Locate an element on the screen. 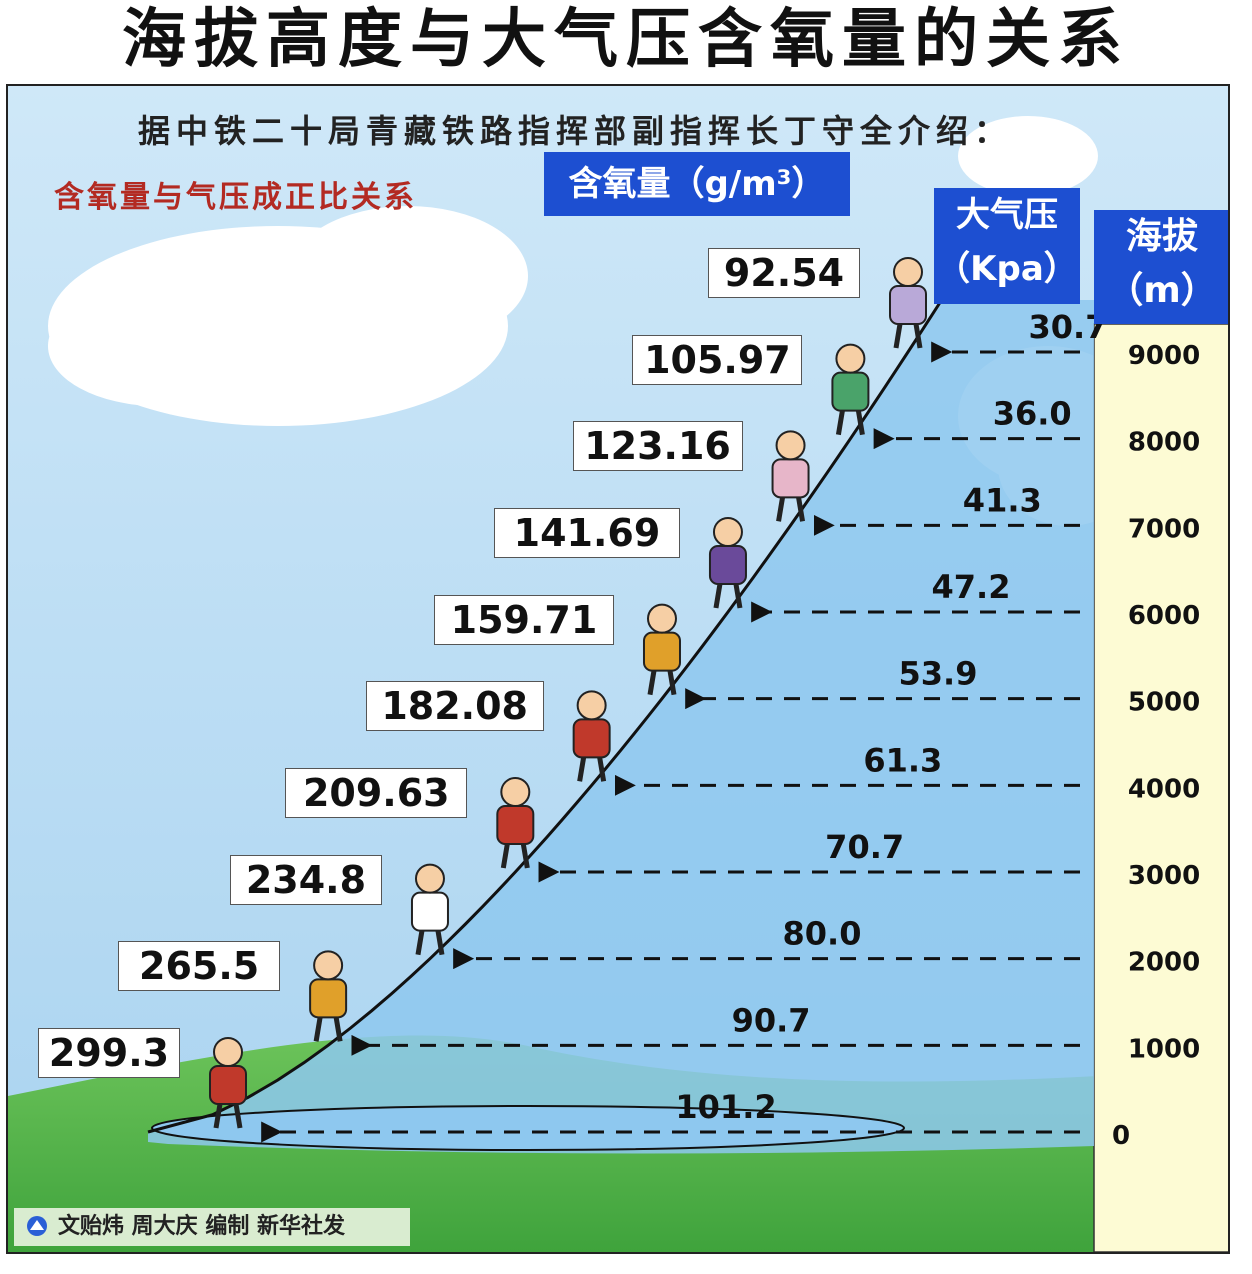 The image size is (1252, 1274). xinhua-logo-icon is located at coordinates (37, 1226).